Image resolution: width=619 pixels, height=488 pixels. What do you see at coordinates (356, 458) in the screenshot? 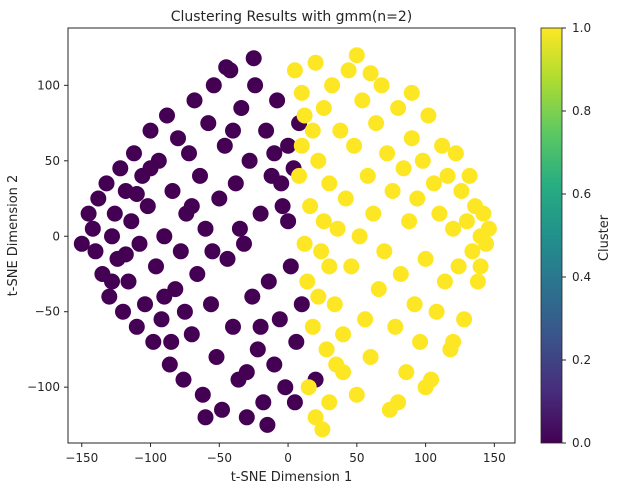
I see `x-tick-label: 50` at bounding box center [356, 458].